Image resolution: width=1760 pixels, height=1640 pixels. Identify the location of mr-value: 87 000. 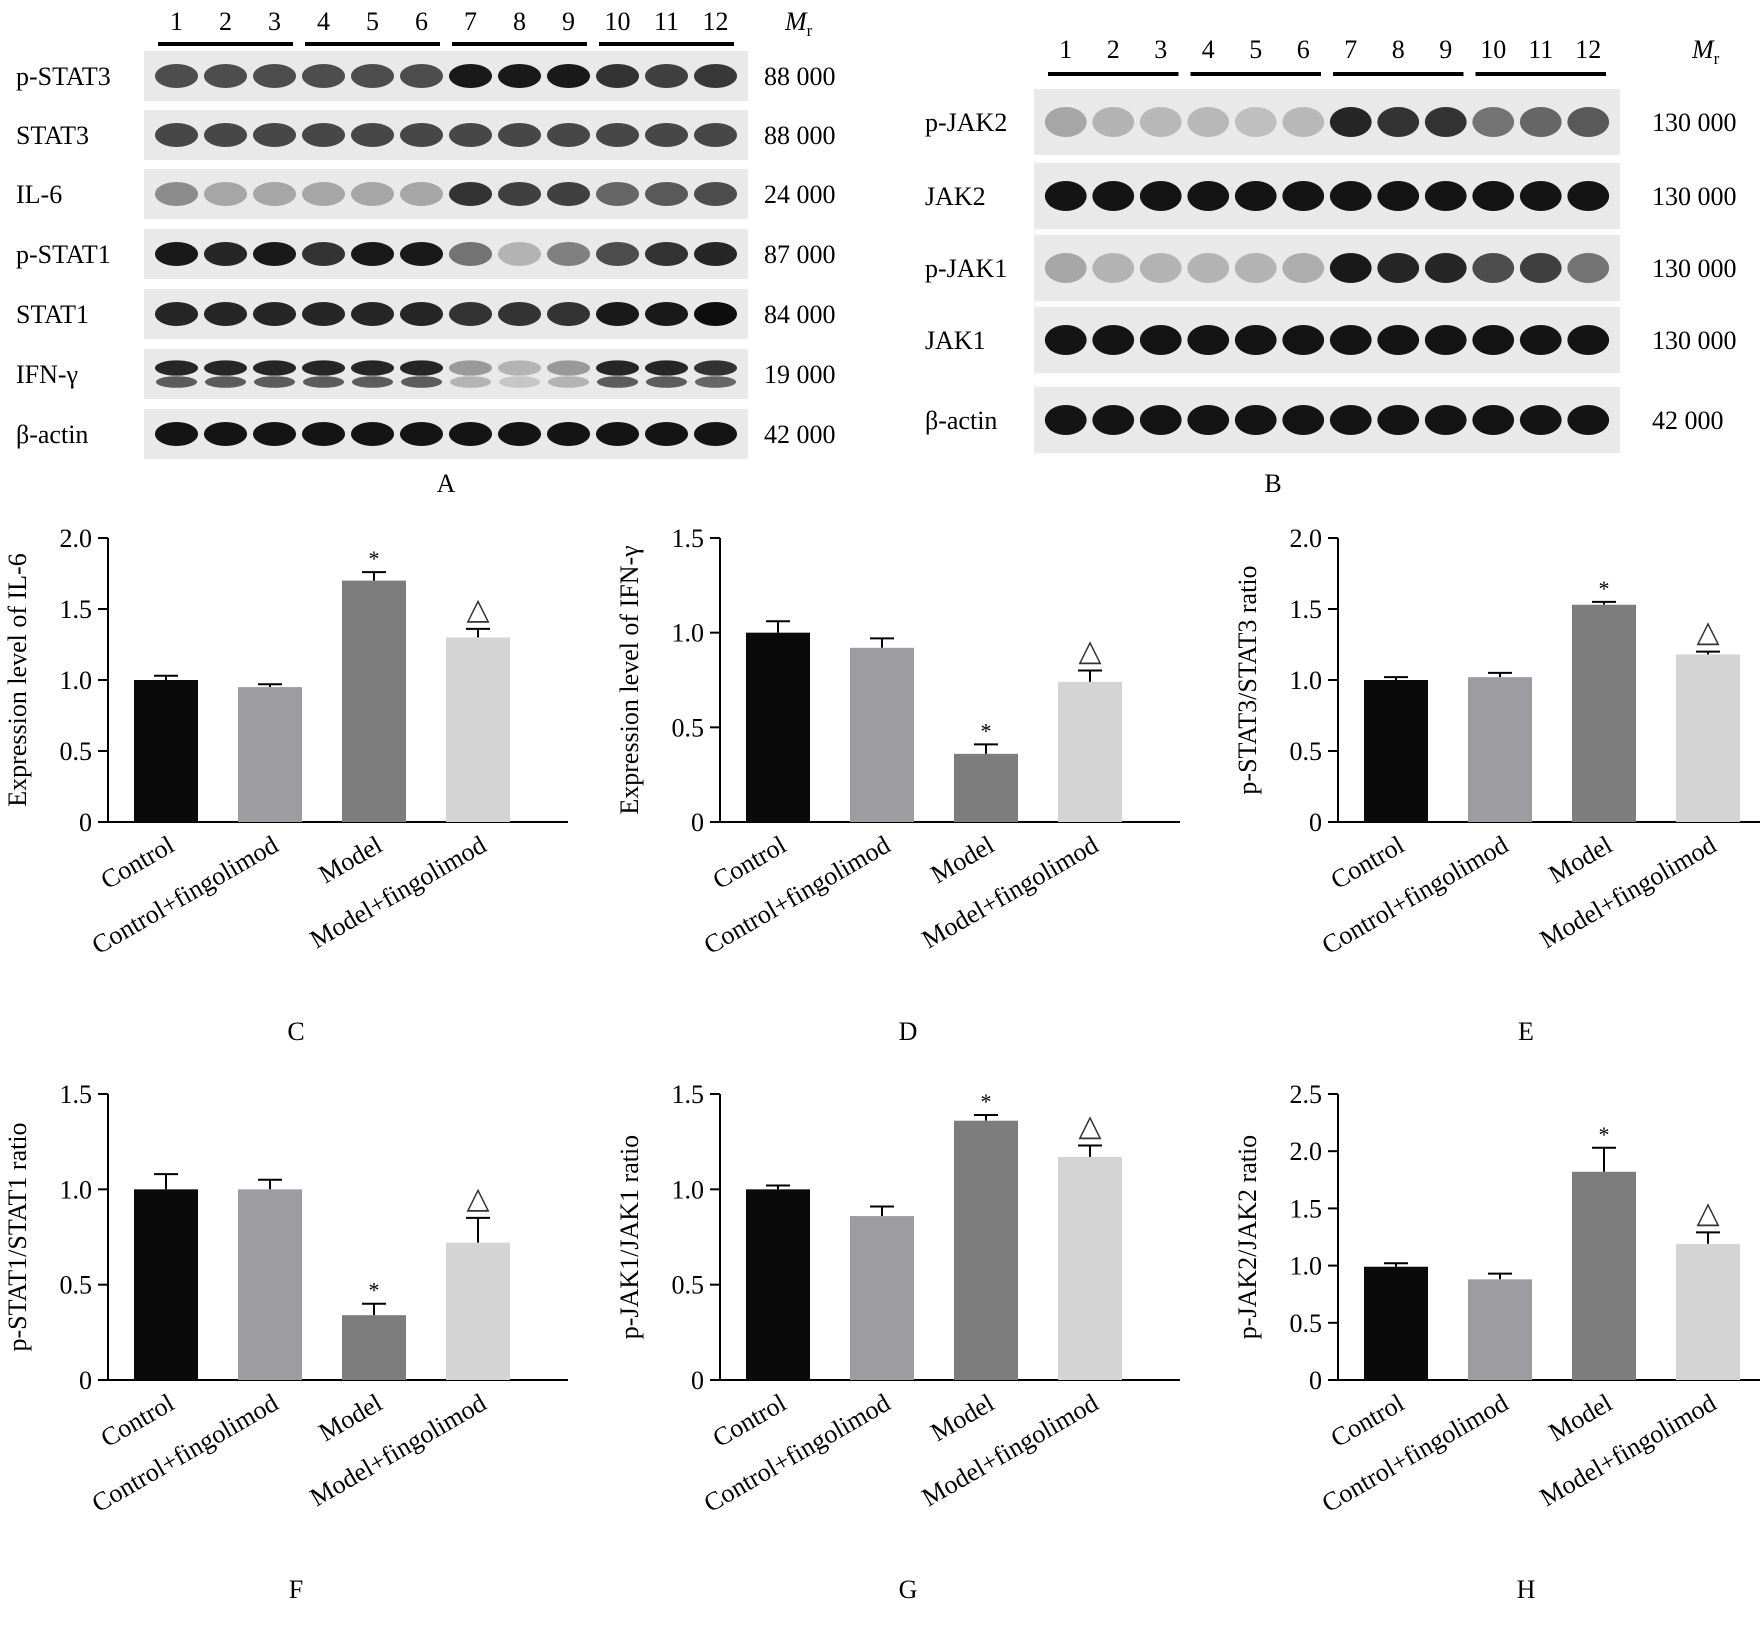
(800, 254).